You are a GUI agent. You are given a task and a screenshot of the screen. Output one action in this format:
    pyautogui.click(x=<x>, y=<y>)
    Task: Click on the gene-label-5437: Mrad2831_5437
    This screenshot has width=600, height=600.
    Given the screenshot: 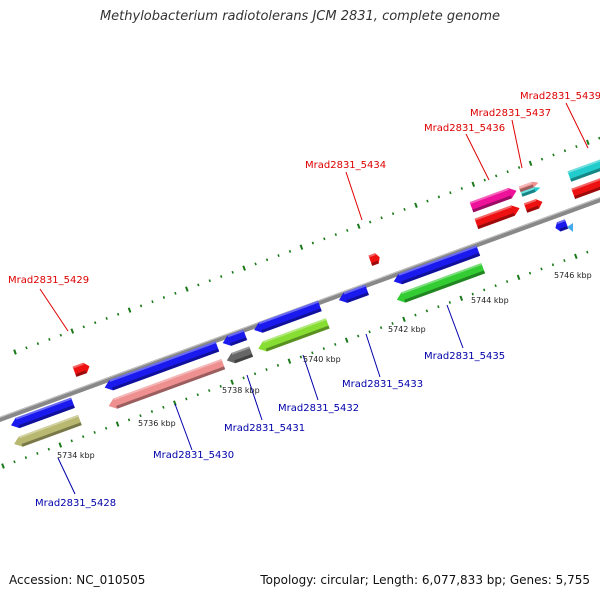 What is the action you would take?
    pyautogui.click(x=510, y=113)
    